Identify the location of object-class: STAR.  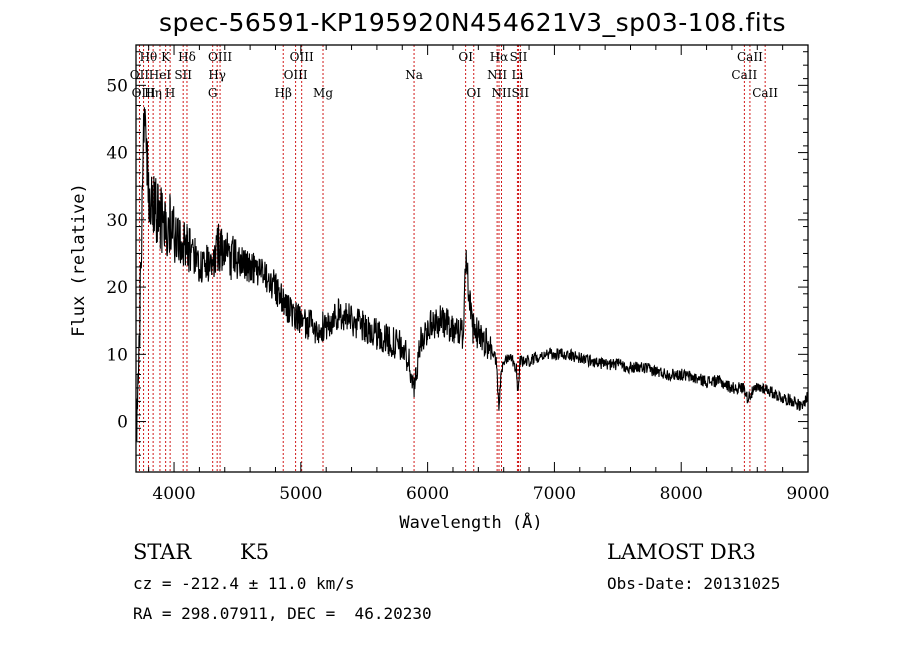
(162, 552).